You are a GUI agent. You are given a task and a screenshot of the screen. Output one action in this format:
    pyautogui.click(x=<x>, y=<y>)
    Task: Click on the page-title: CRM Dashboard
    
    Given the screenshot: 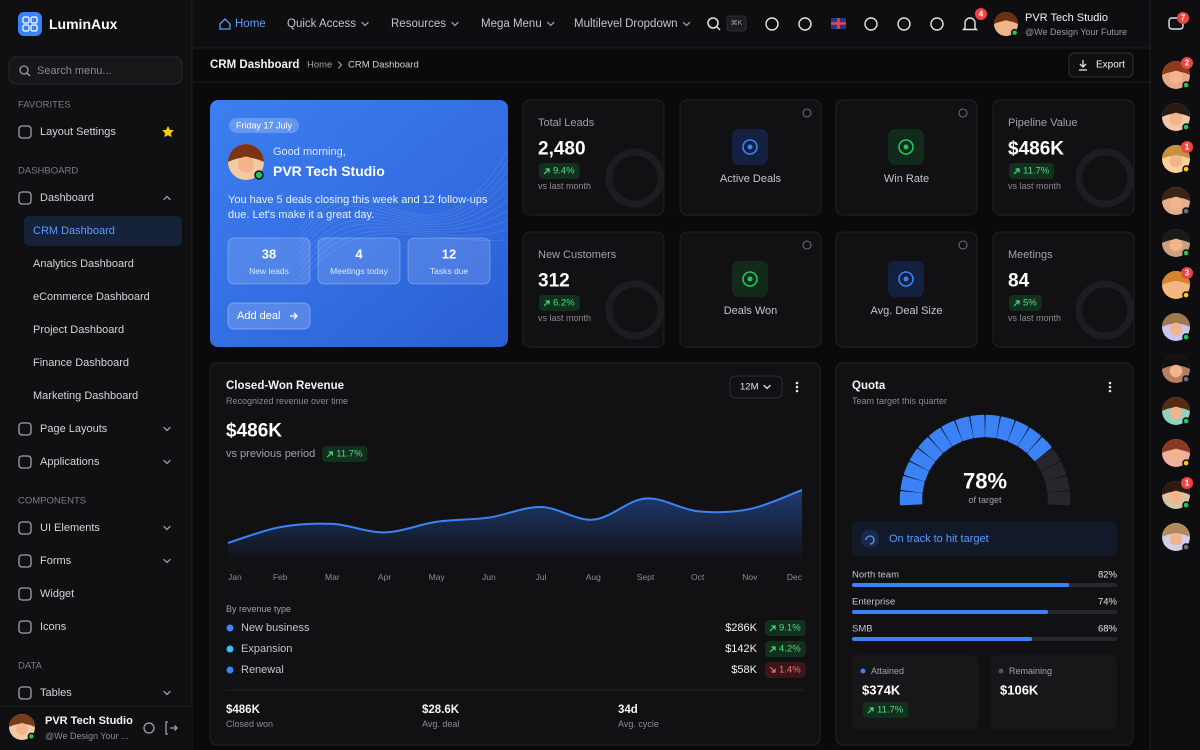 What is the action you would take?
    pyautogui.click(x=254, y=65)
    